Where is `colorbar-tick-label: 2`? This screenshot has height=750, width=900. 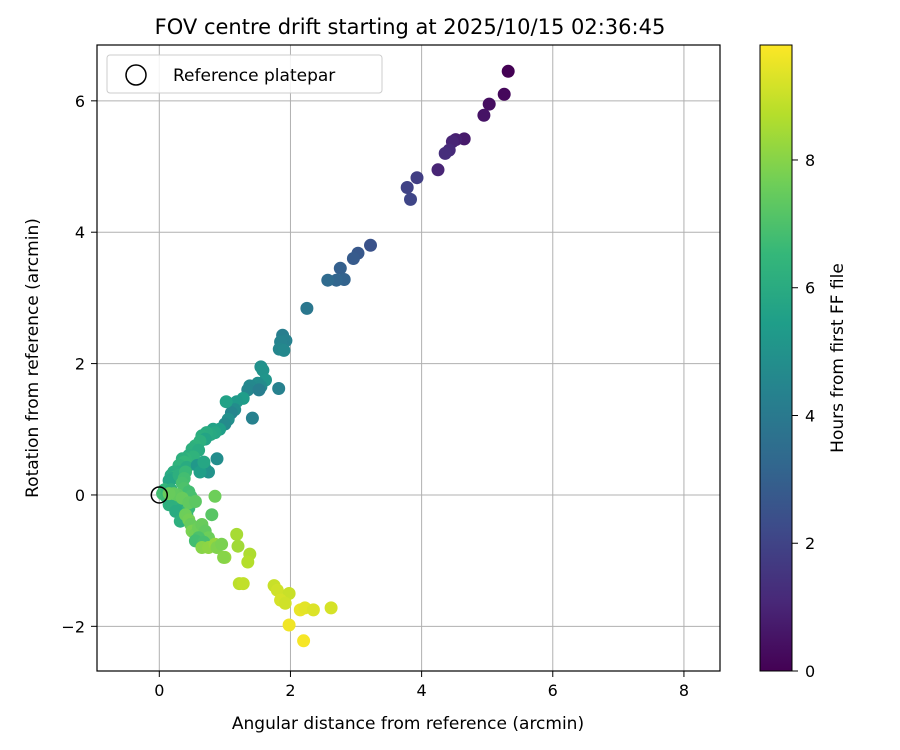 colorbar-tick-label: 2 is located at coordinates (810, 543).